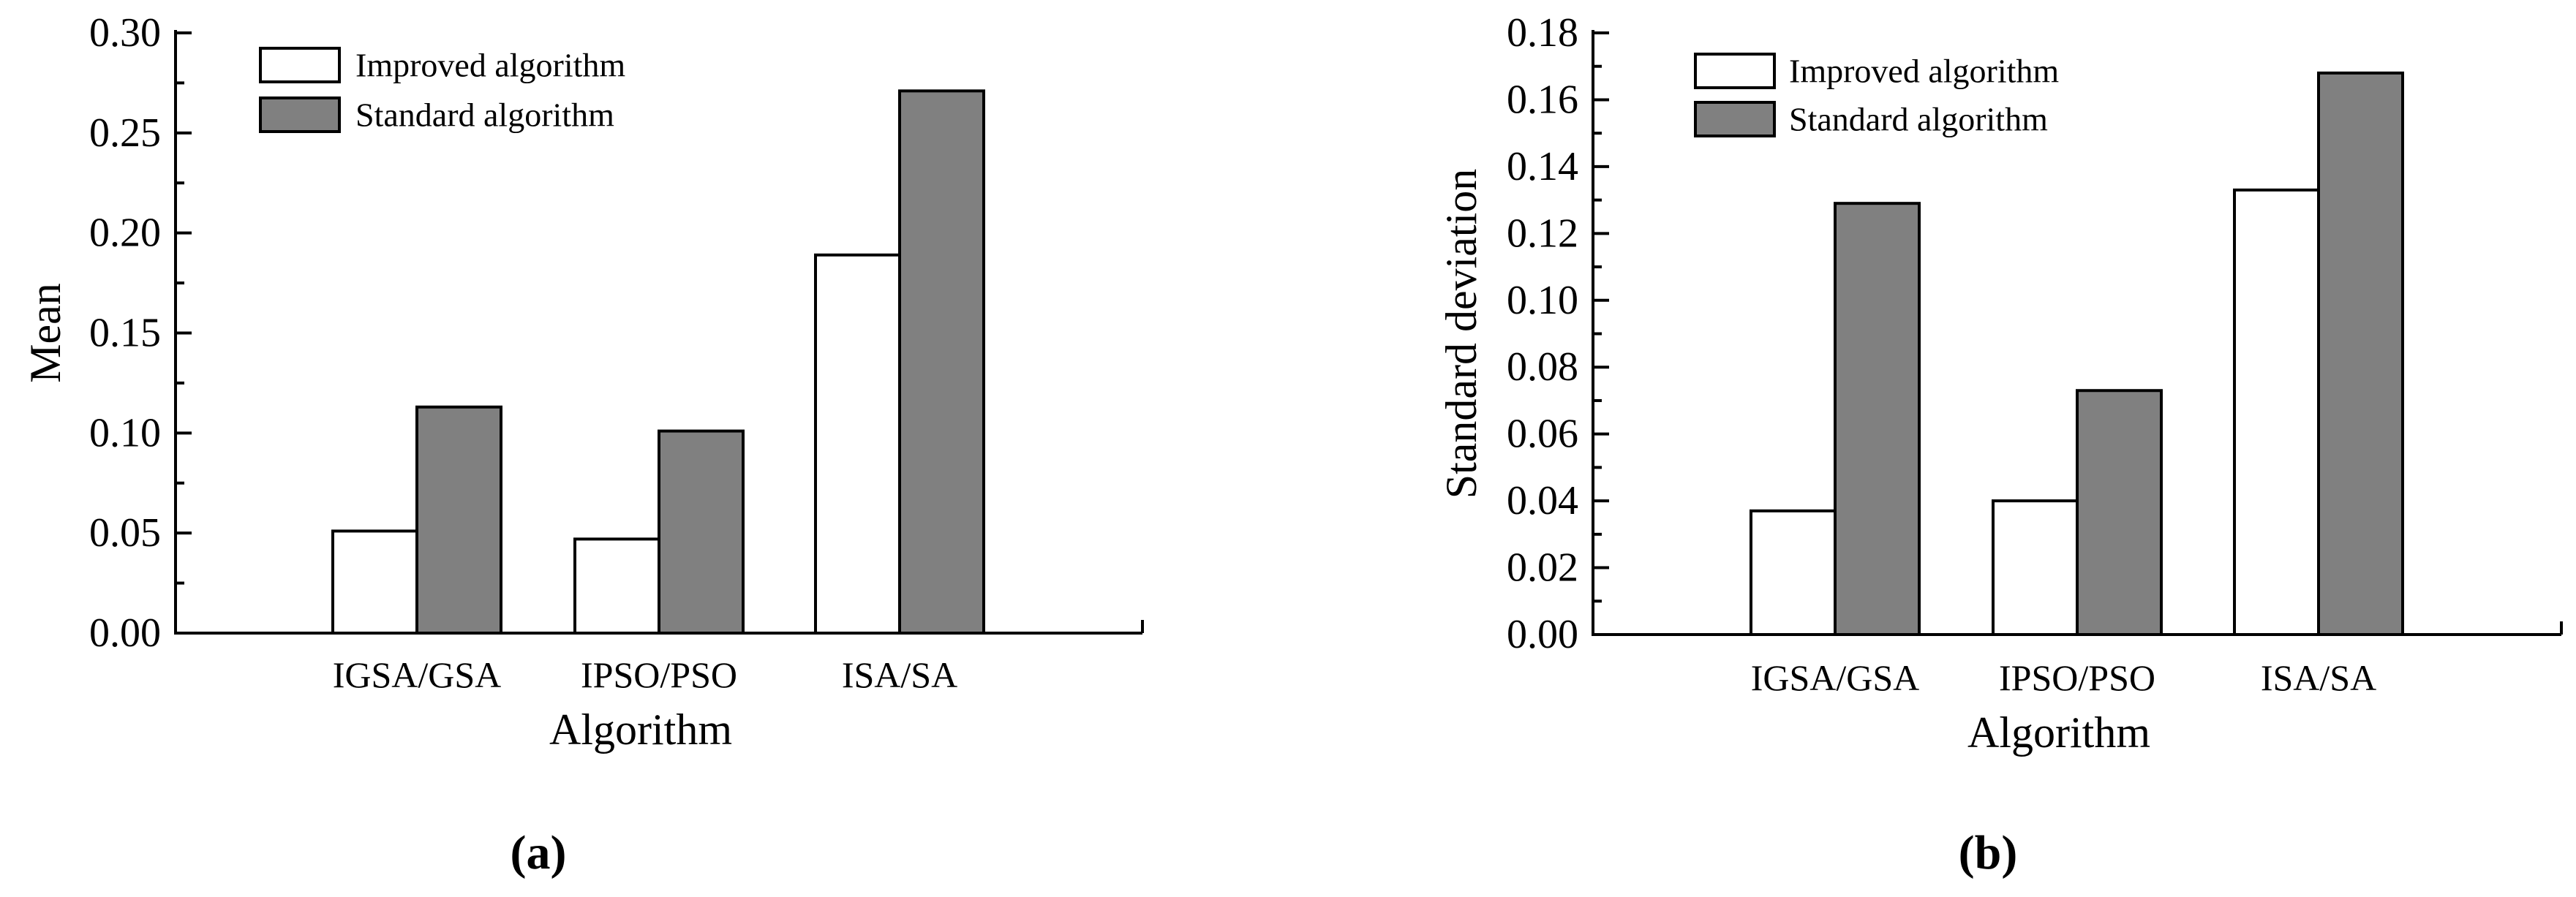 The height and width of the screenshot is (897, 2576). Describe the element at coordinates (125, 33) in the screenshot. I see `y-tick-label: 0.30` at that location.